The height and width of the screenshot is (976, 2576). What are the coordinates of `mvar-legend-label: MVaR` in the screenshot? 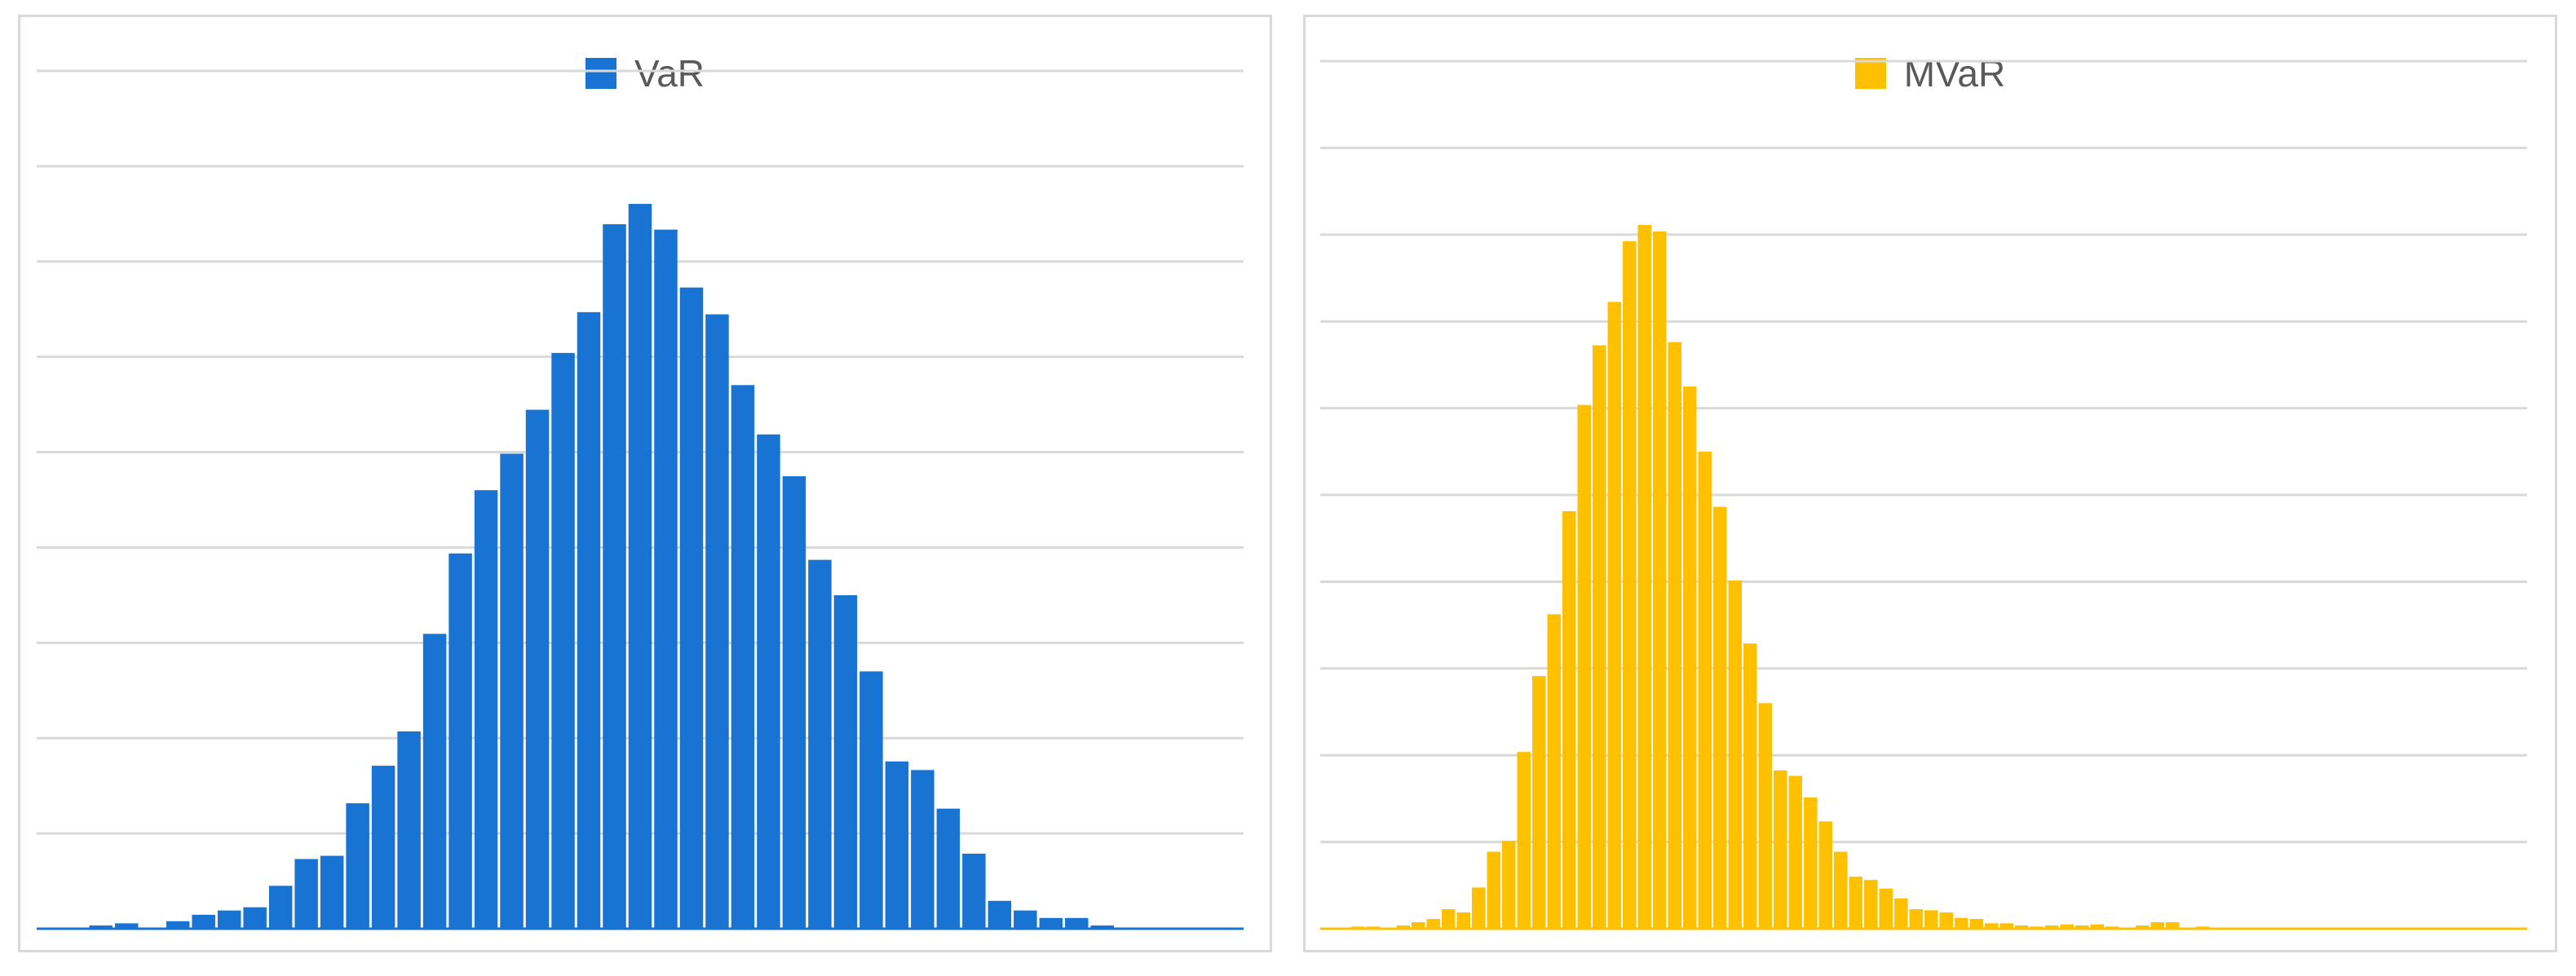 It's located at (1954, 73).